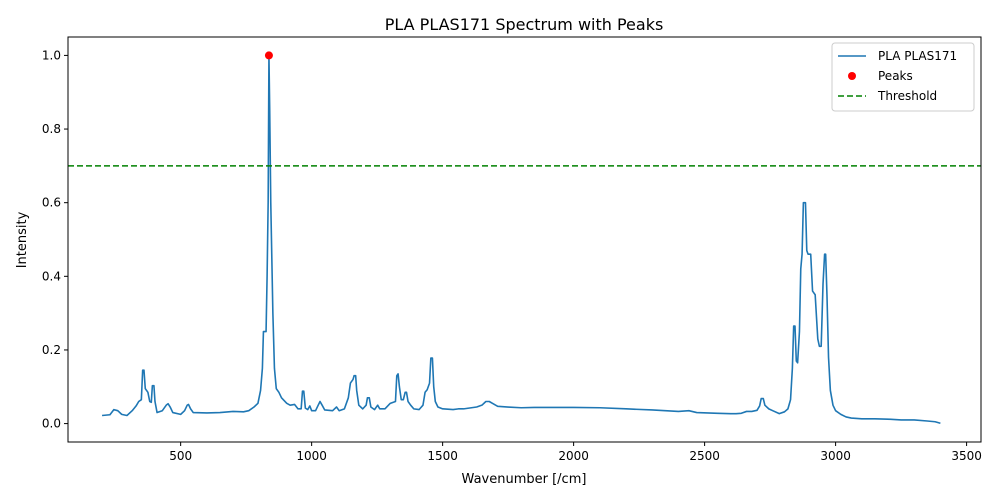  Describe the element at coordinates (51, 55) in the screenshot. I see `y-tick-label: 1.0` at that location.